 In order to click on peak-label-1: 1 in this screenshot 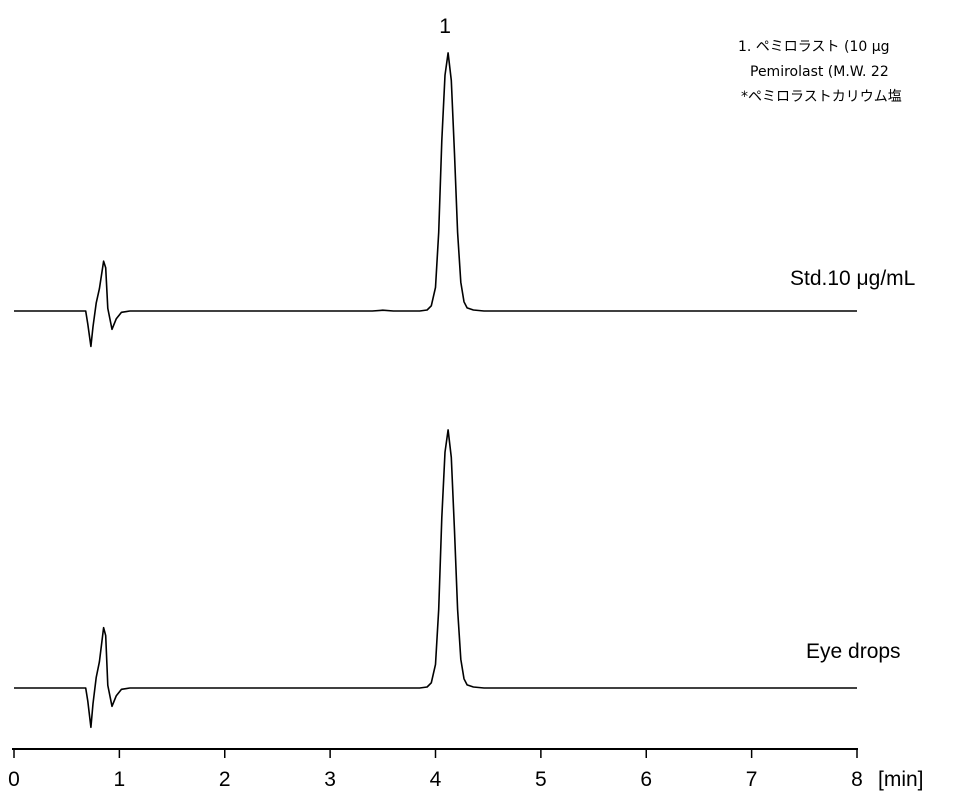, I will do `click(445, 26)`.